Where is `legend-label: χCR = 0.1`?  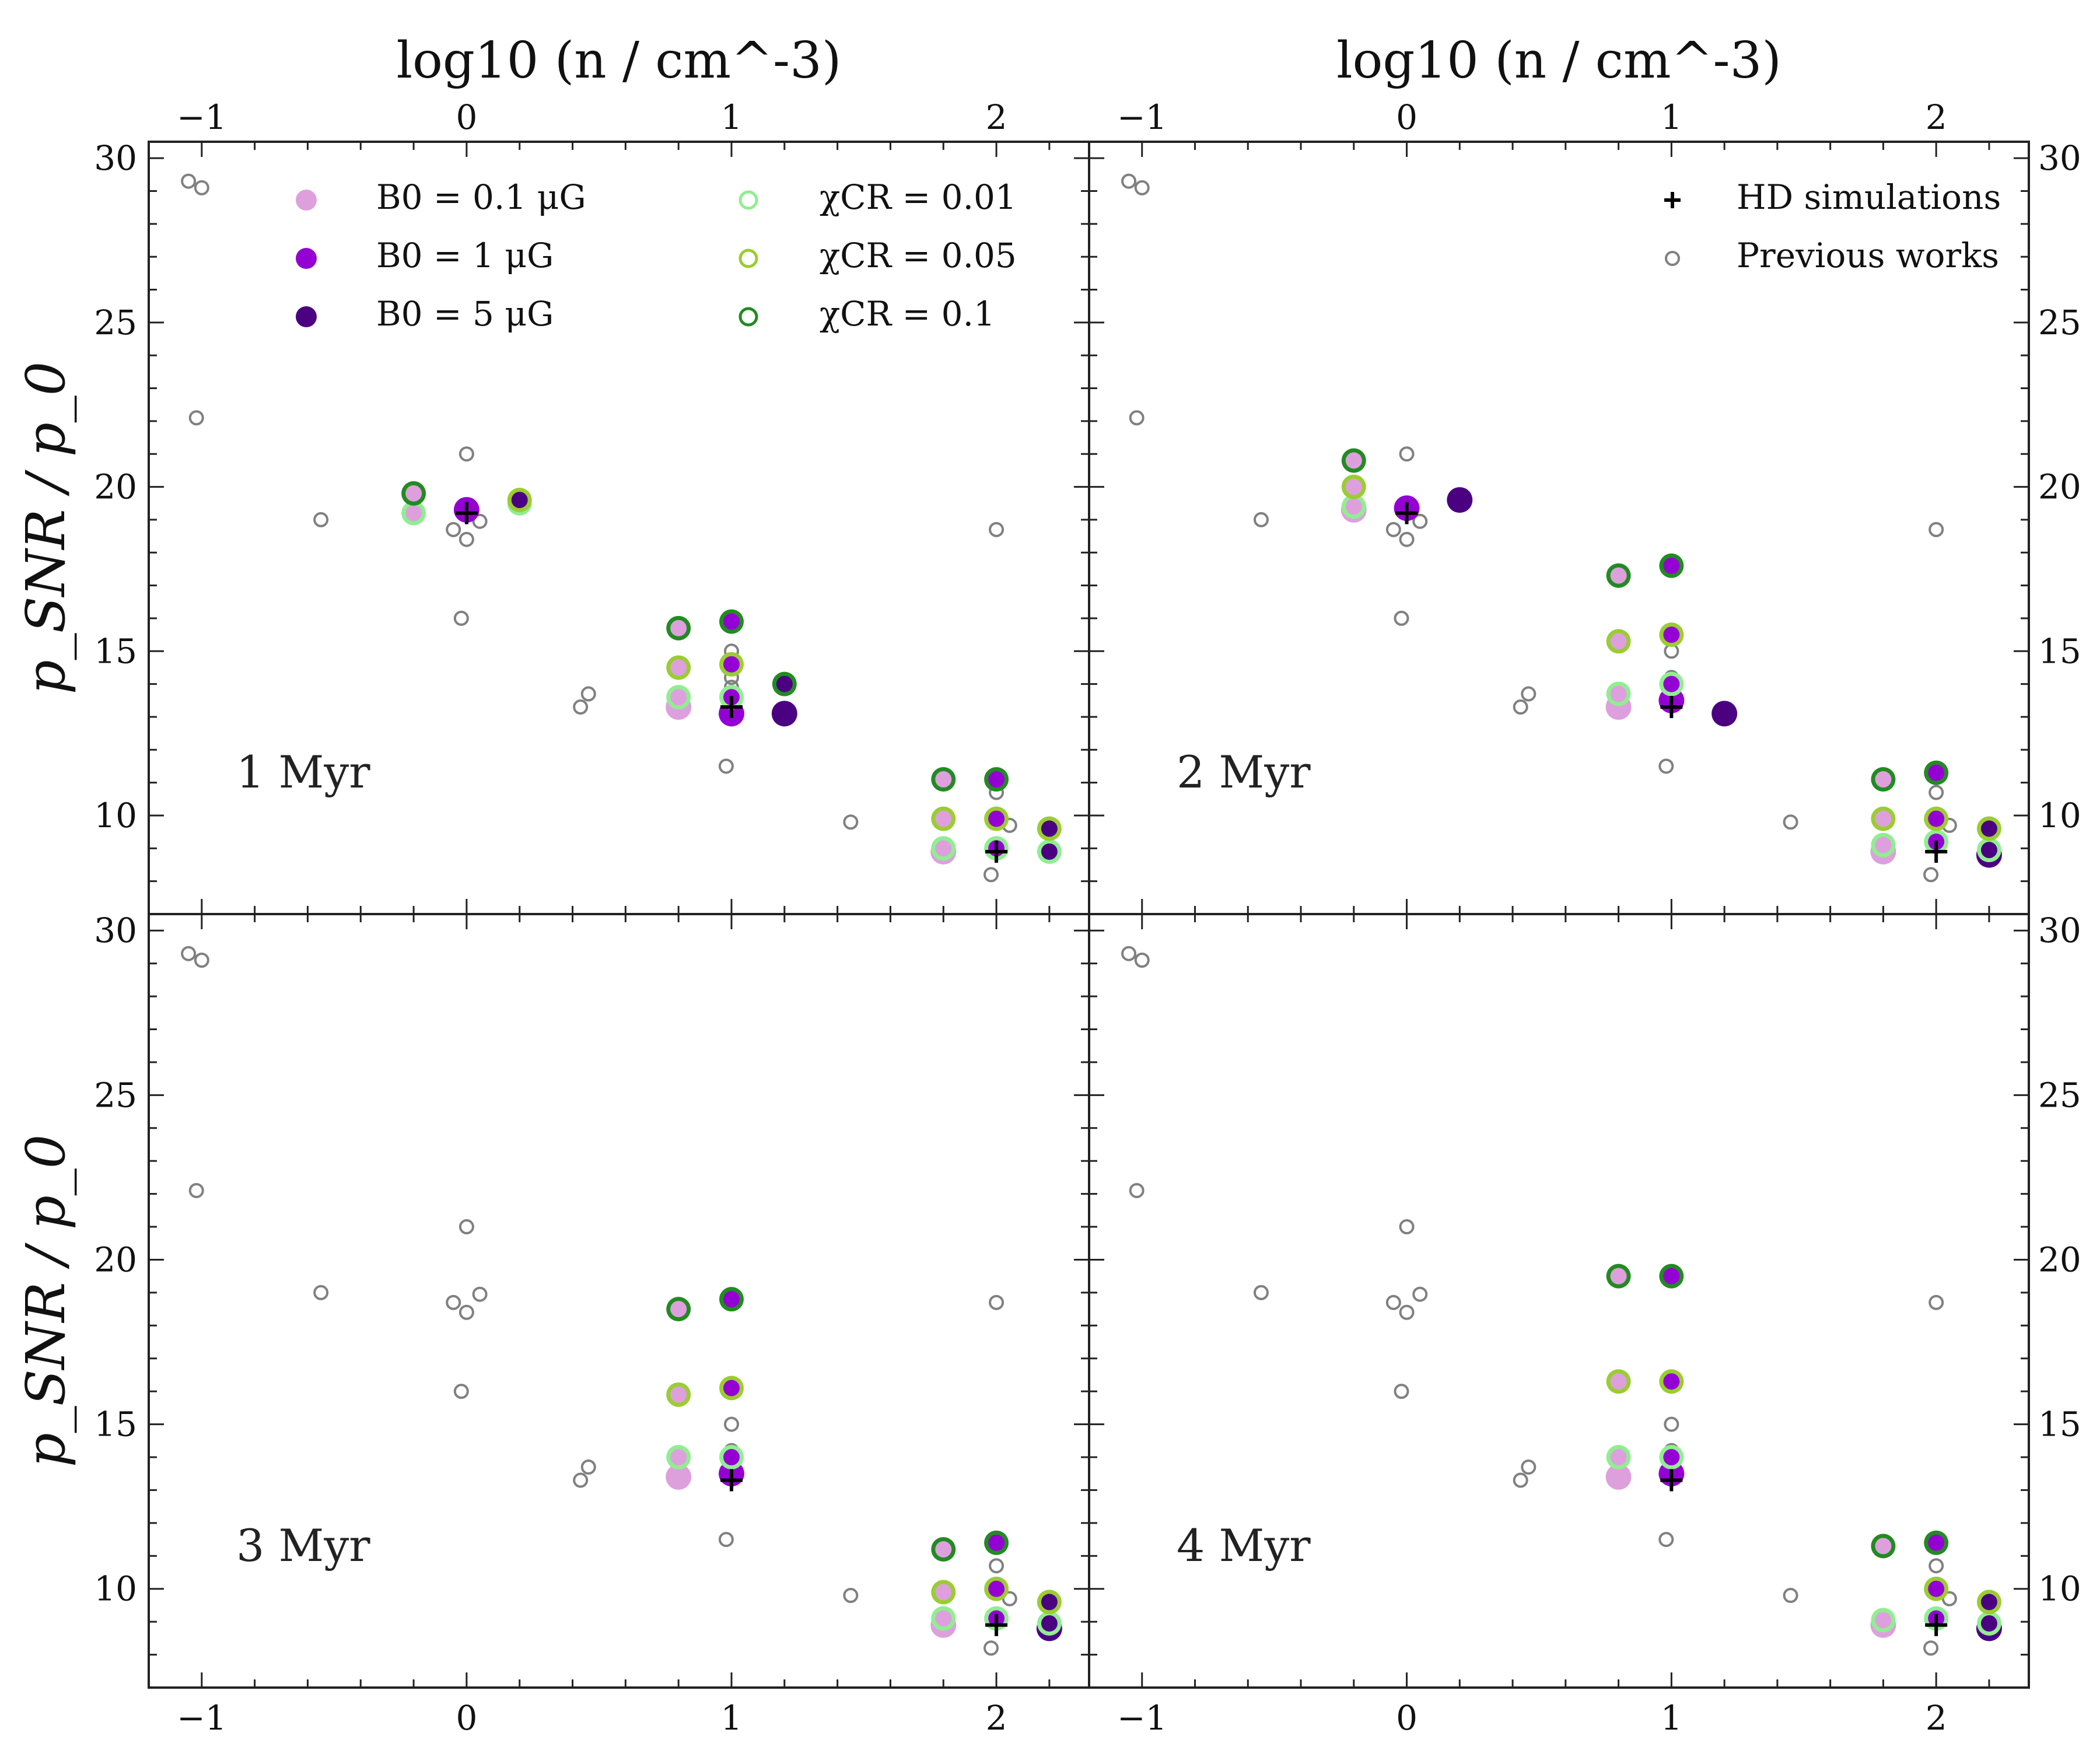
legend-label: χCR = 0.1 is located at coordinates (907, 314).